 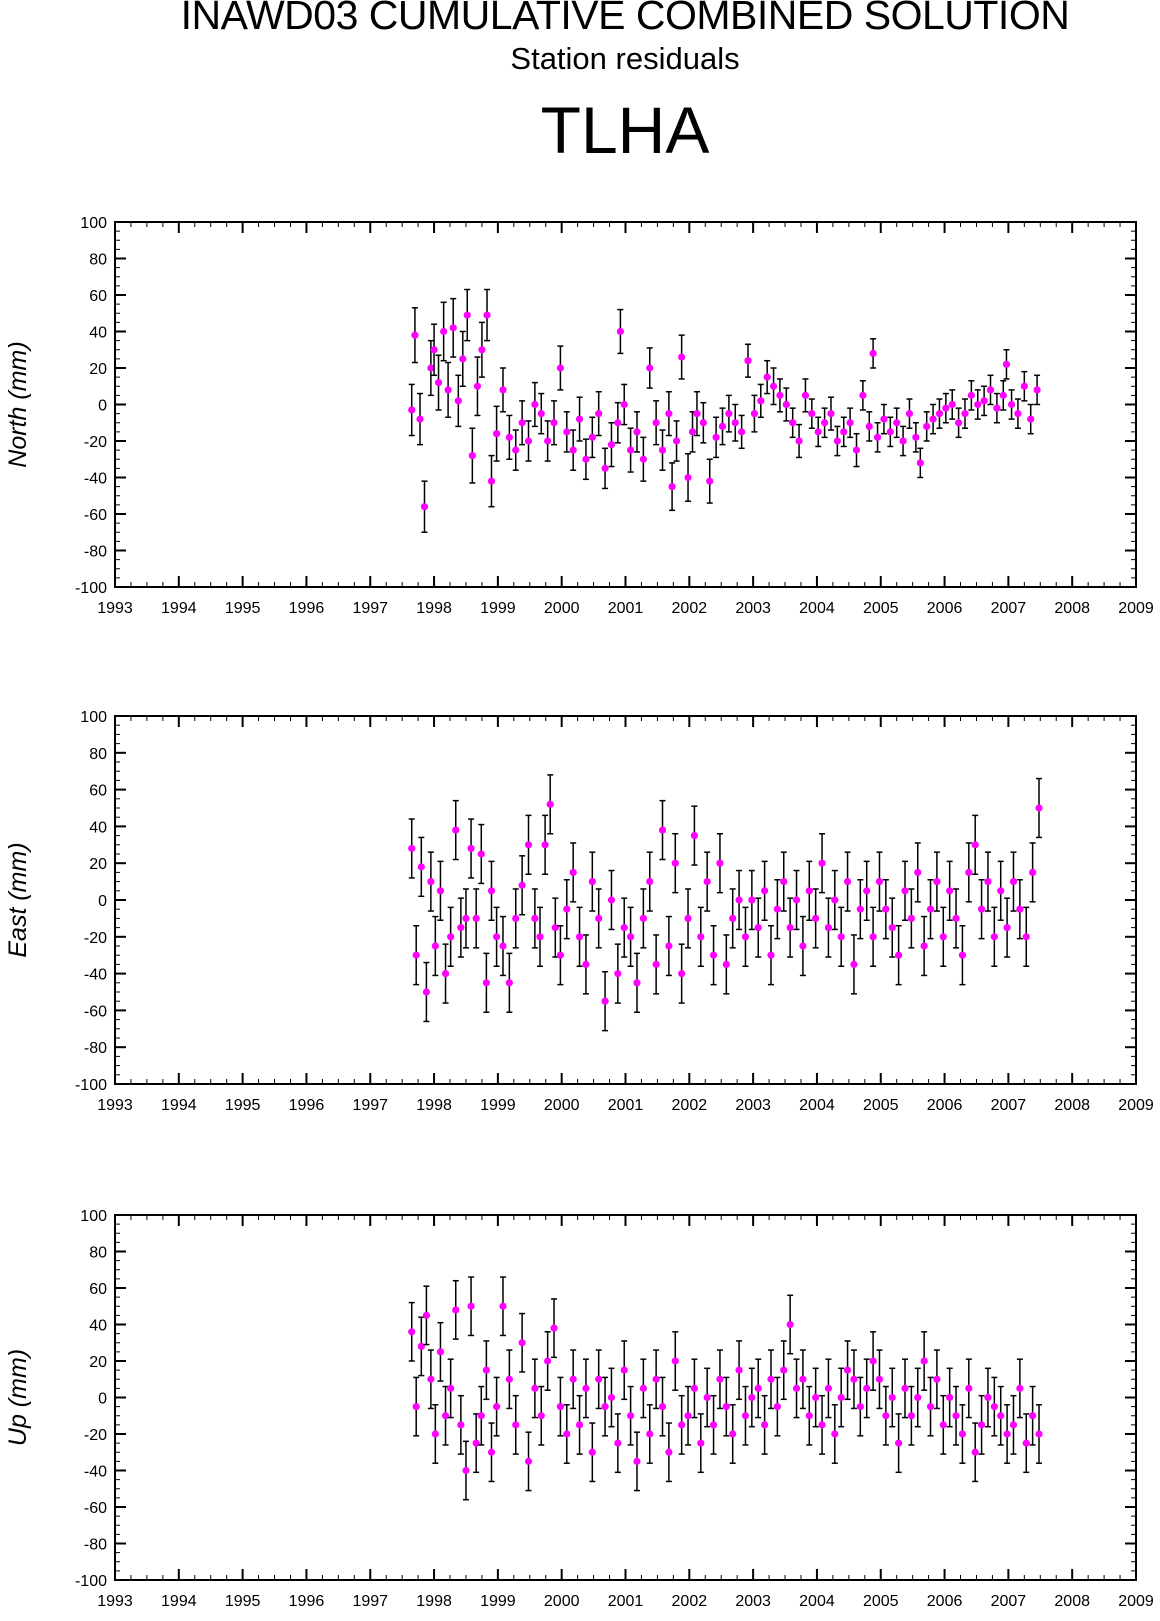 I want to click on y-tick-label: -80, so click(x=95, y=1048).